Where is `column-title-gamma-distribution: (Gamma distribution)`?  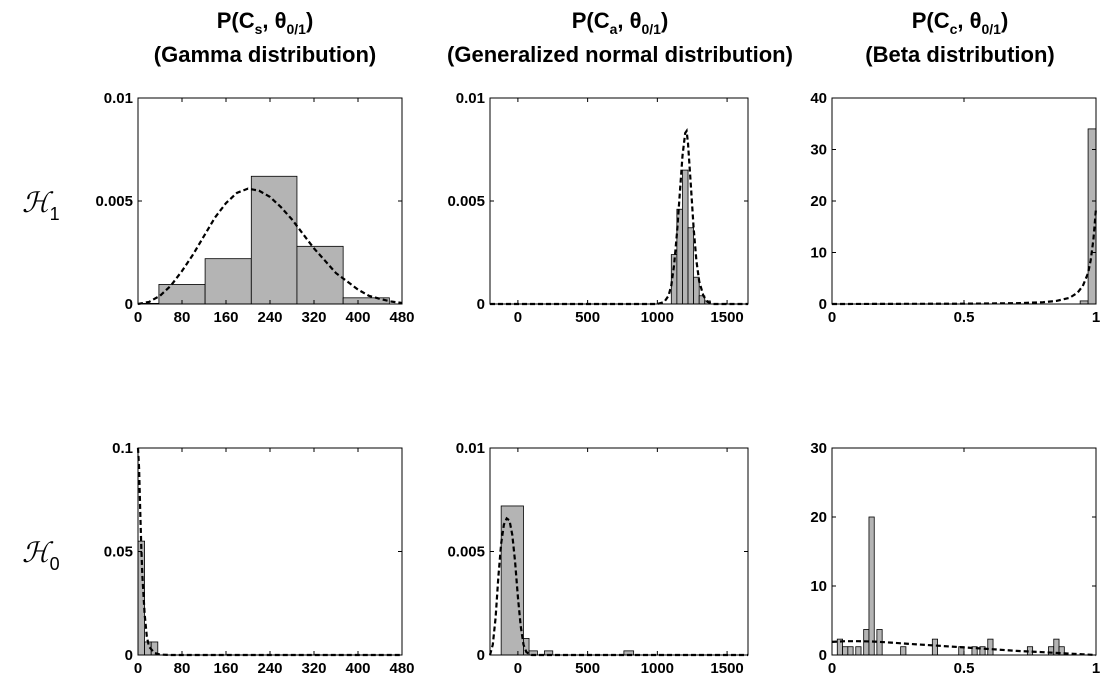 column-title-gamma-distribution: (Gamma distribution) is located at coordinates (265, 54).